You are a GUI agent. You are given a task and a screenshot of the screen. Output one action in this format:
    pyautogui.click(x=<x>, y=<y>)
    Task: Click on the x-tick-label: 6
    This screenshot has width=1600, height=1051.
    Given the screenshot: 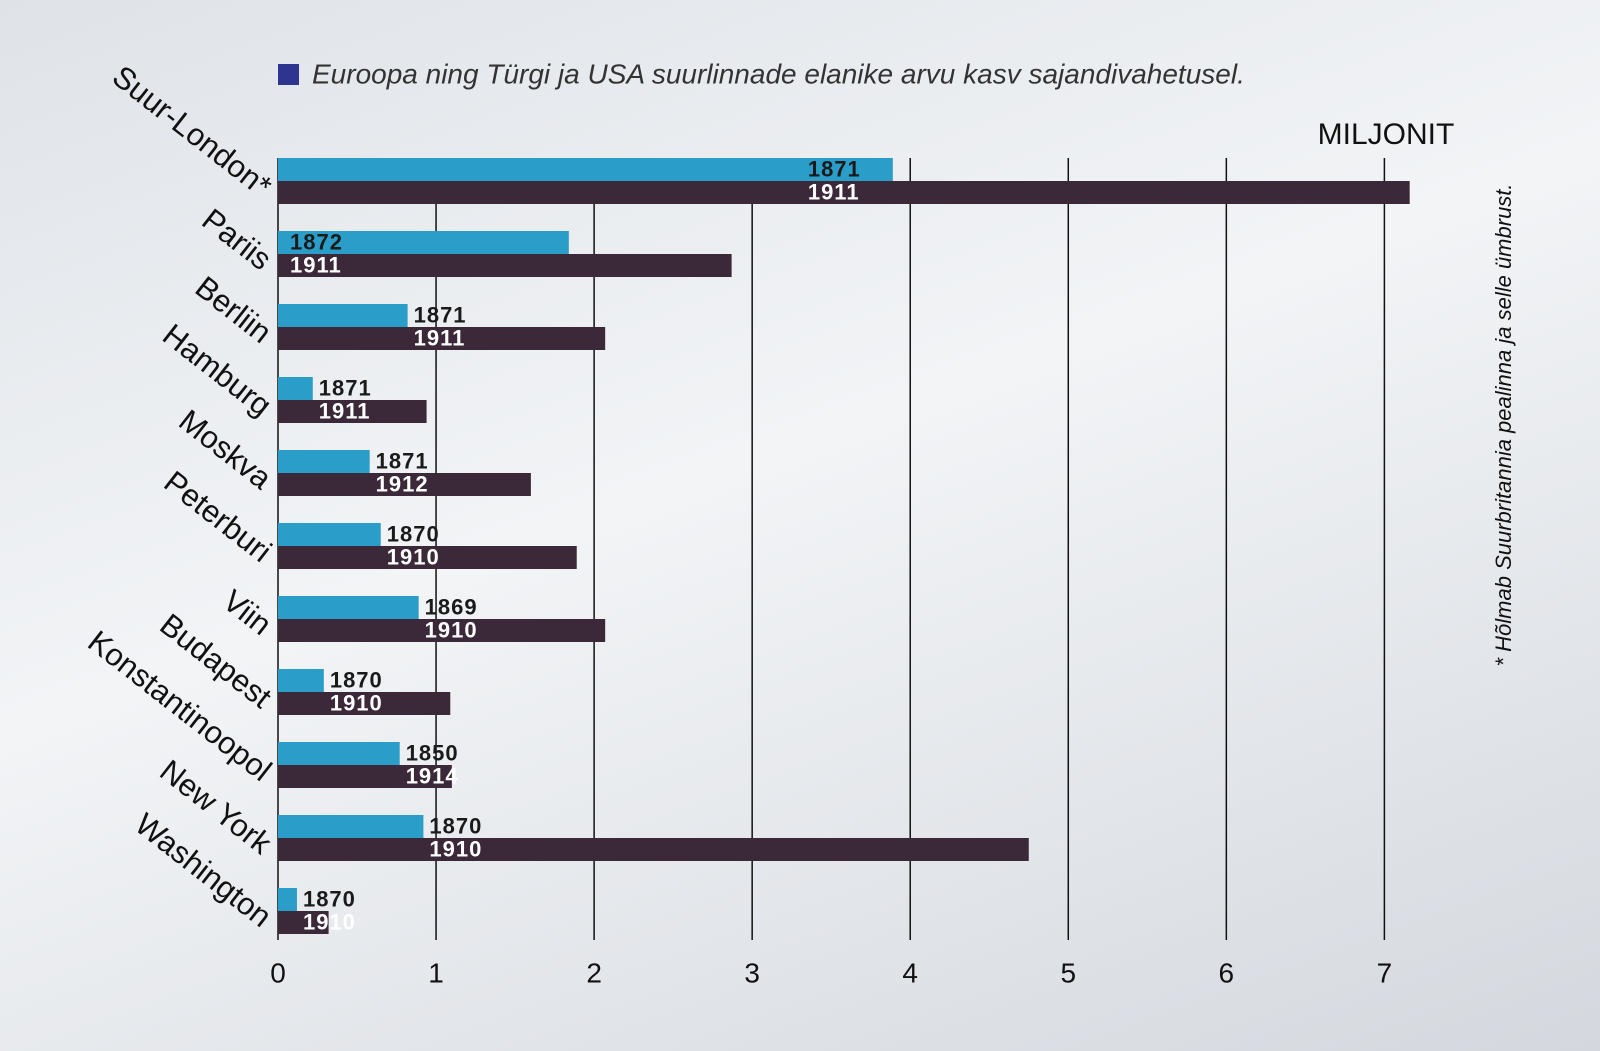 What is the action you would take?
    pyautogui.click(x=1227, y=972)
    